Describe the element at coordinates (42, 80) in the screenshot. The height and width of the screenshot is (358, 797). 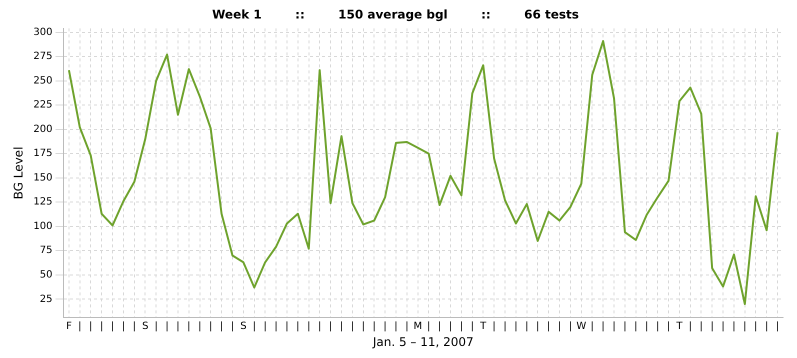
I see `y-tick-label: 250` at that location.